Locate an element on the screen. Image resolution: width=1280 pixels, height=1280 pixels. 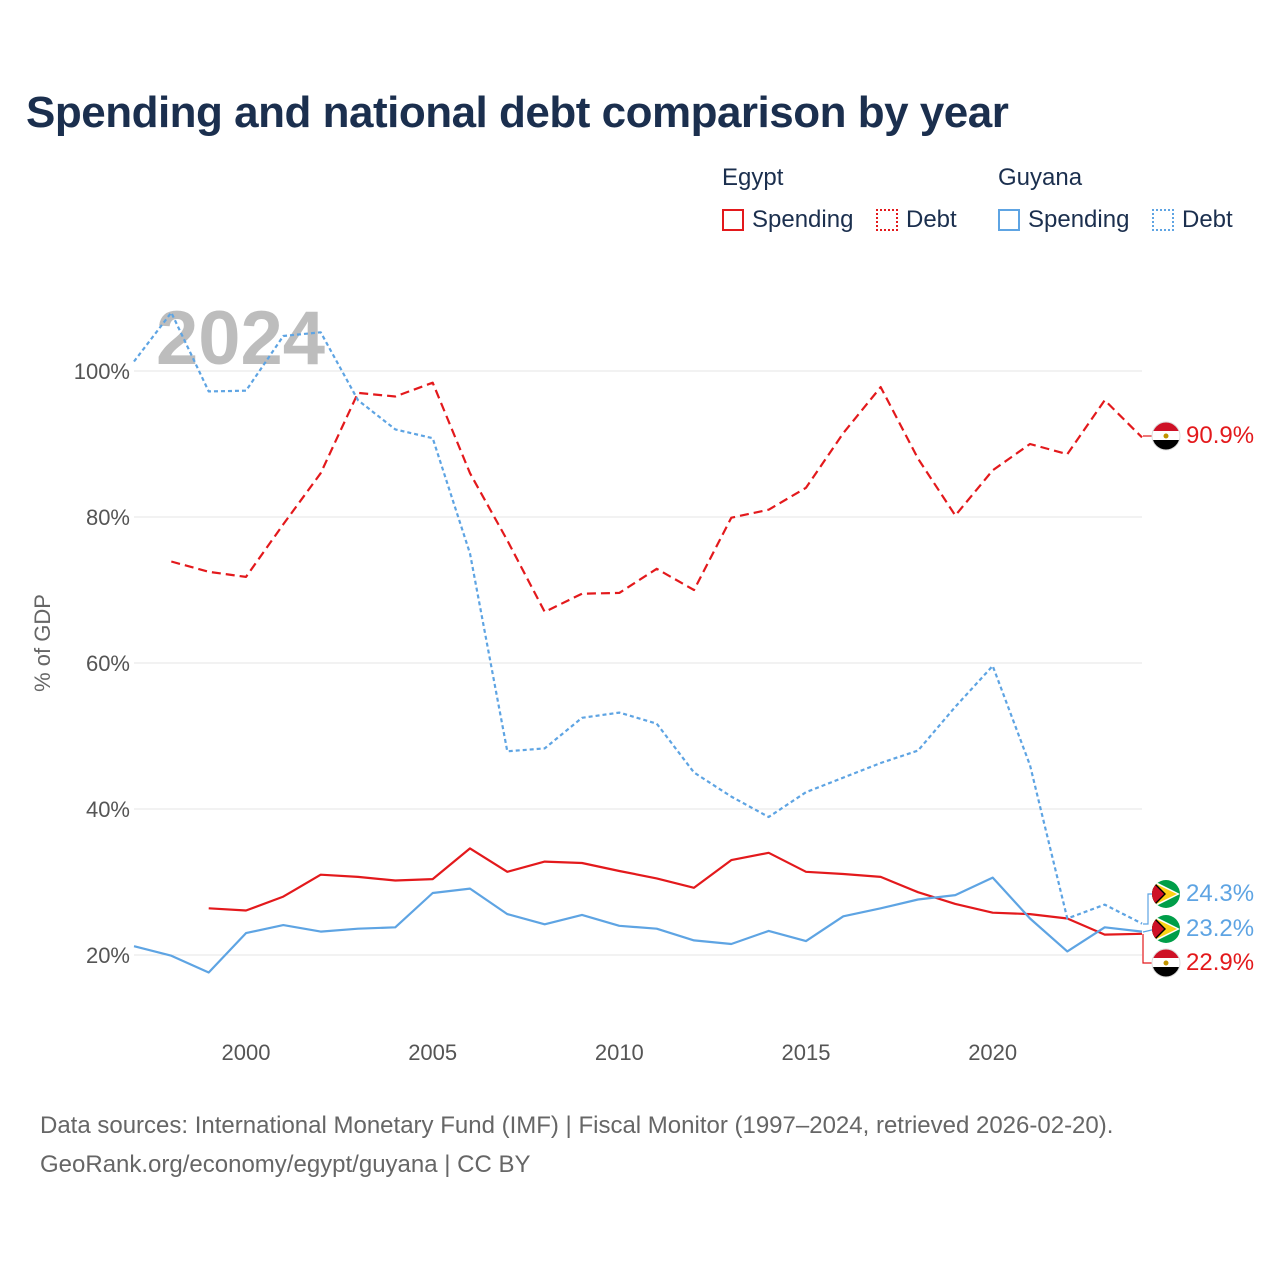
end-label-guyana-spending: 23.2% is located at coordinates (1220, 928).